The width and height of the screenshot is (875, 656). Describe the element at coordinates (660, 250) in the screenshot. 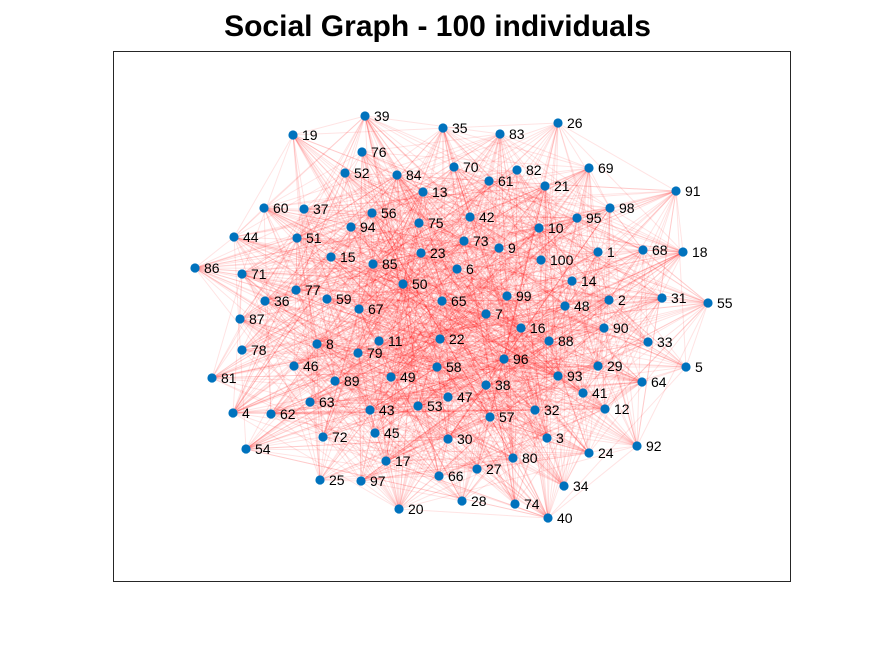

I see `node-label-68: 68` at that location.